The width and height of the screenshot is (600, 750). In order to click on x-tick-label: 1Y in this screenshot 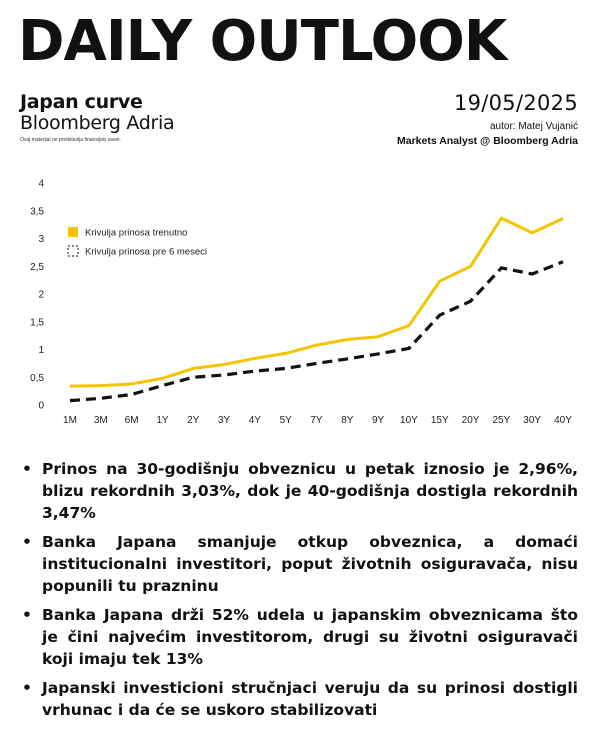, I will do `click(162, 420)`.